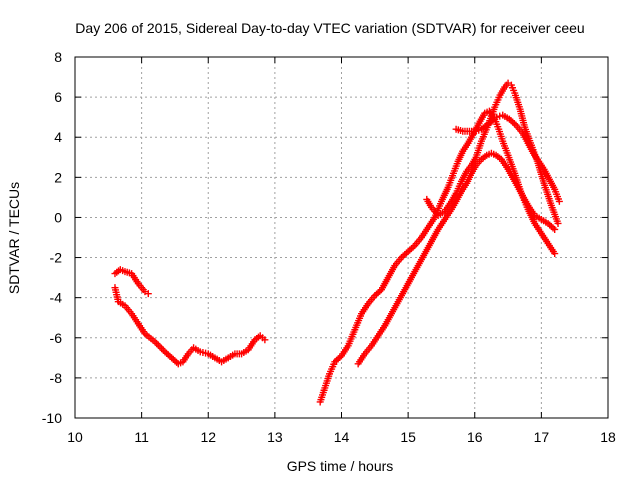  I want to click on x-tick-label: 16, so click(475, 437).